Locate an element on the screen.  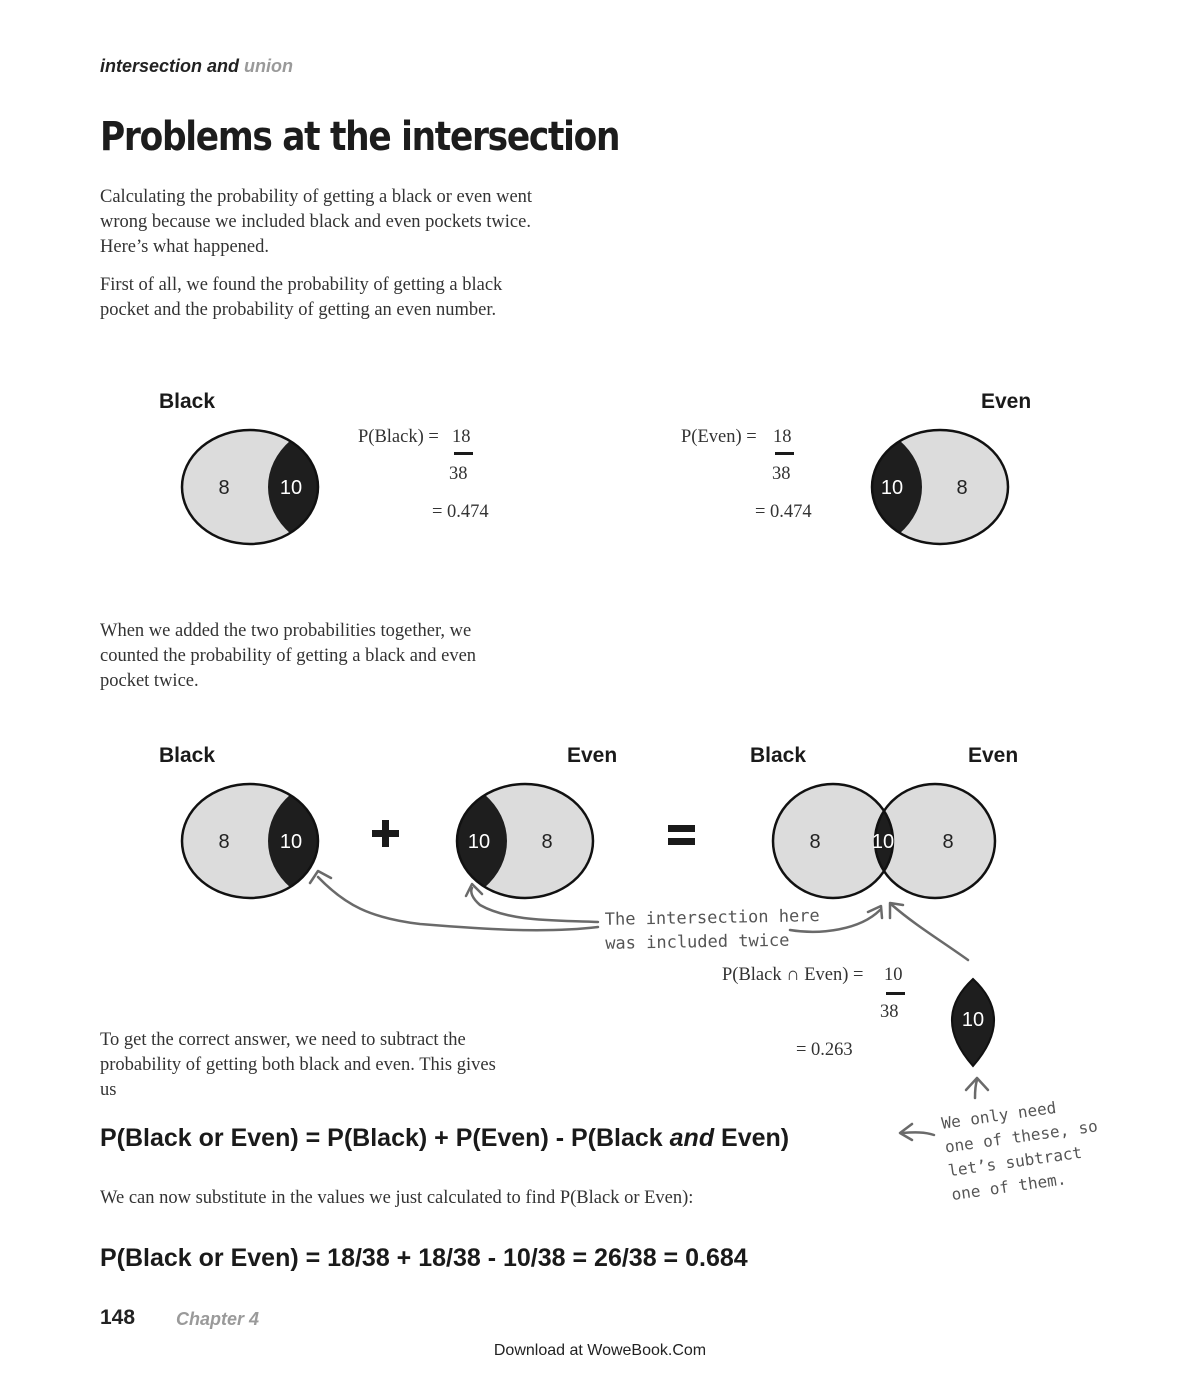
text-line: us is located at coordinates (108, 1090).